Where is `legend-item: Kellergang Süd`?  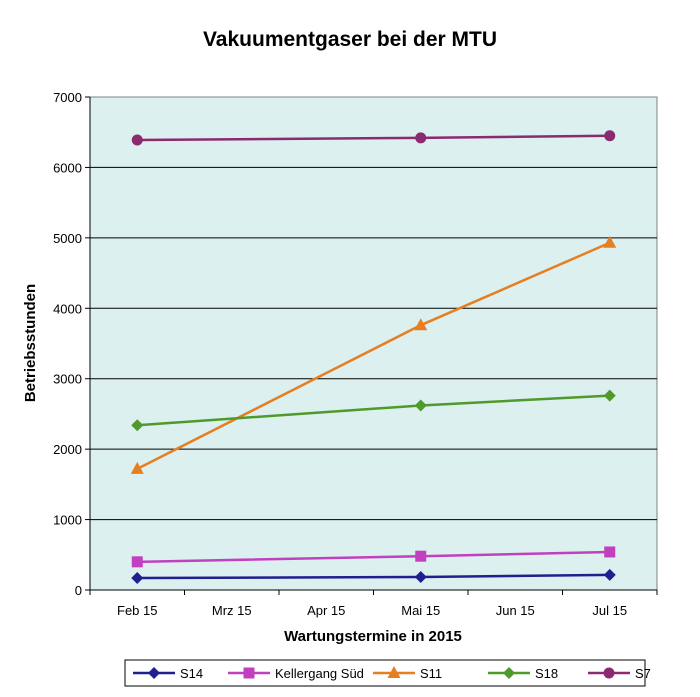 legend-item: Kellergang Süd is located at coordinates (296, 673).